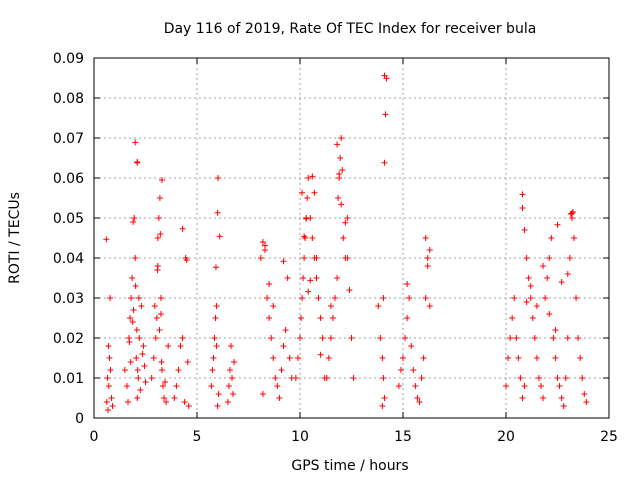 The height and width of the screenshot is (480, 640). What do you see at coordinates (68, 299) in the screenshot?
I see `y-tick-label: 0.03` at bounding box center [68, 299].